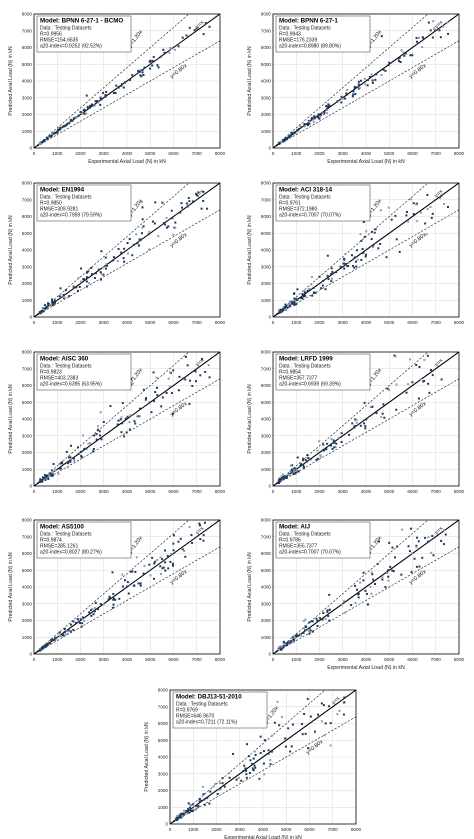 Image resolution: width=474 pixels, height=839 pixels. Describe the element at coordinates (51, 35) in the screenshot. I see `r-value: R=0.9956` at that location.